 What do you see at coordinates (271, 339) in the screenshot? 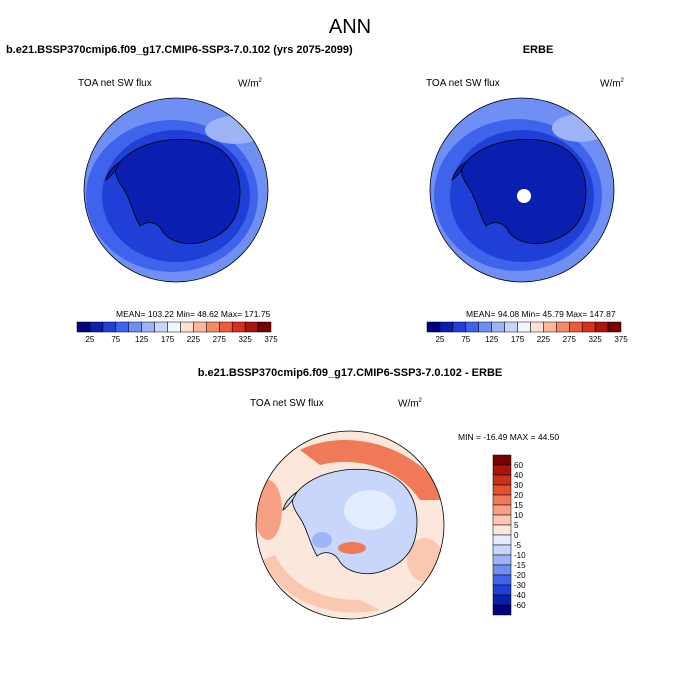
I see `left-colorbar-tick-label: 375` at bounding box center [271, 339].